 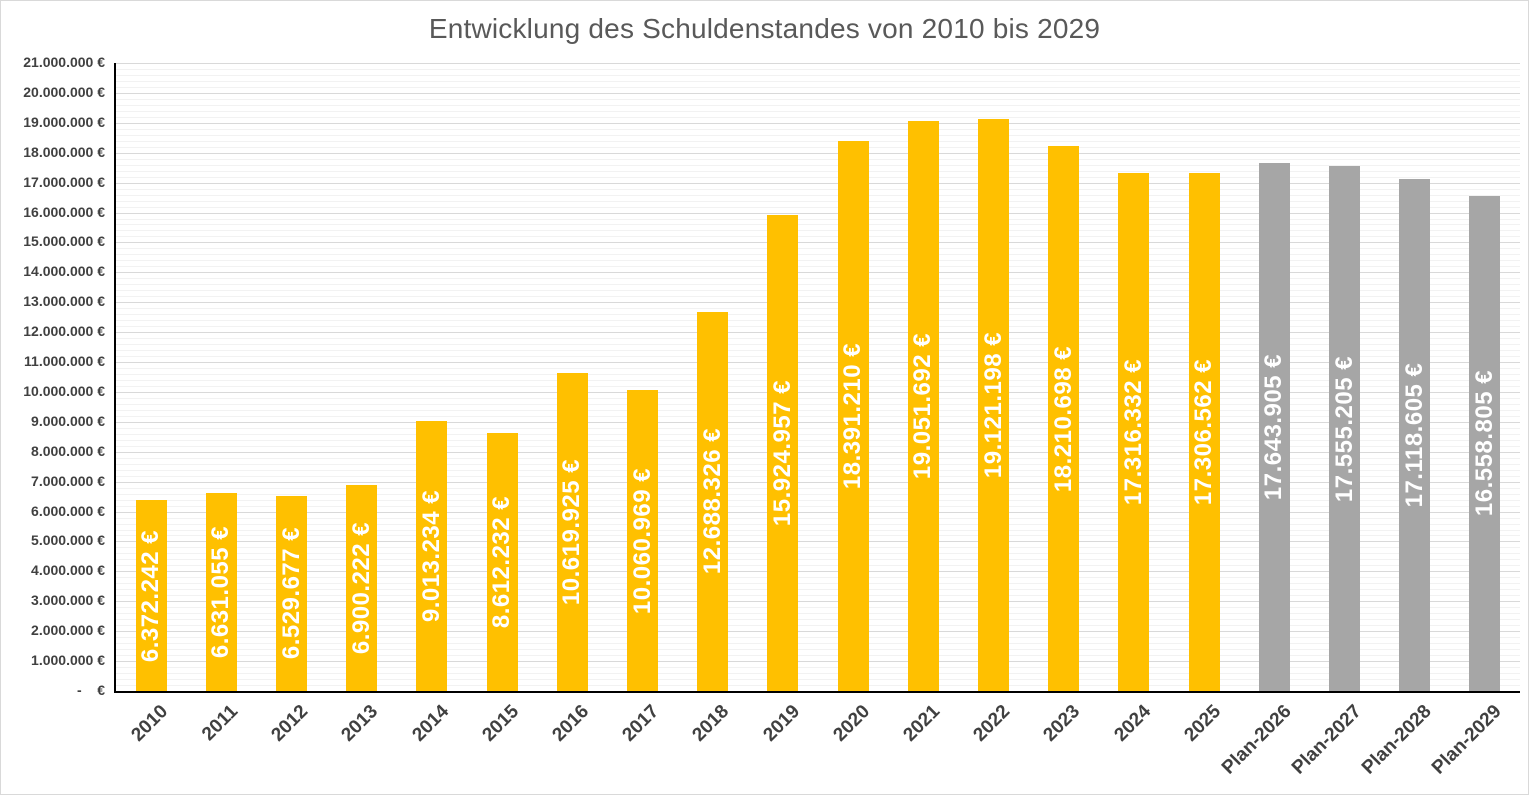 What do you see at coordinates (1064, 418) in the screenshot?
I see `bar-2023: 18.210.698 €` at bounding box center [1064, 418].